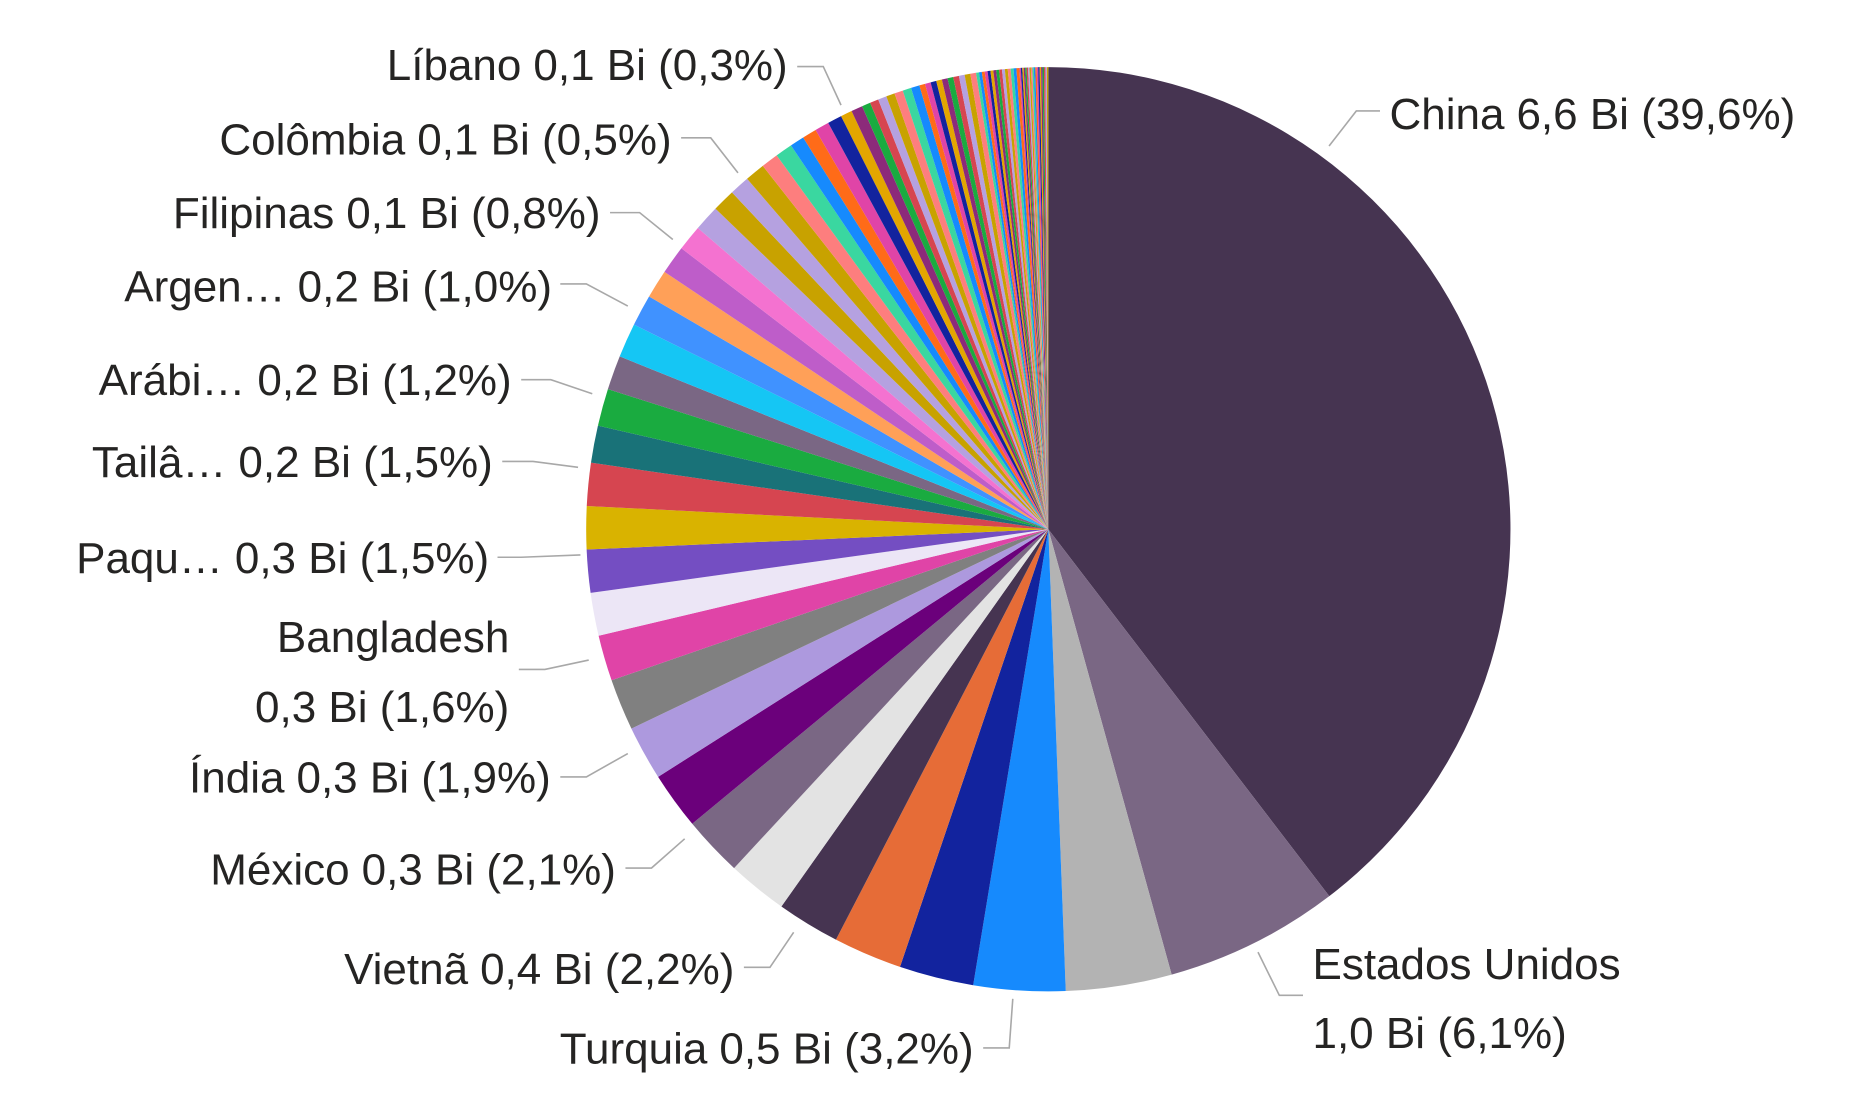 This screenshot has height=1102, width=1855. Describe the element at coordinates (607, 969) in the screenshot. I see `slice-value-label: 0,4 Bi (2,2%)` at that location.